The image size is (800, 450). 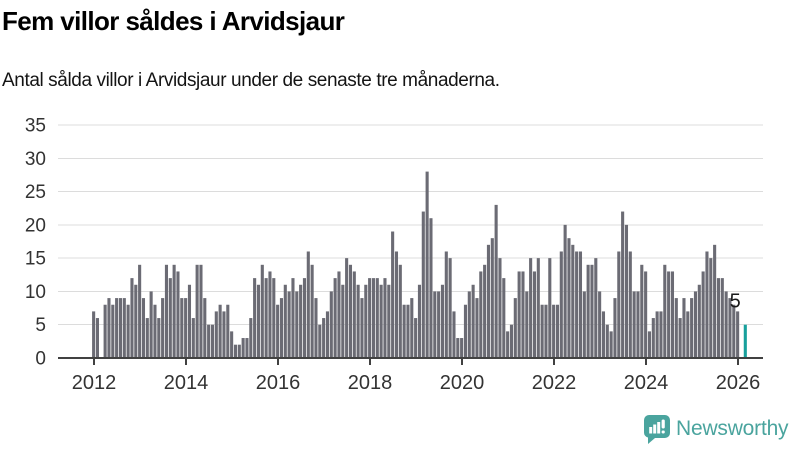 I want to click on logo-bar-small, so click(x=651, y=429).